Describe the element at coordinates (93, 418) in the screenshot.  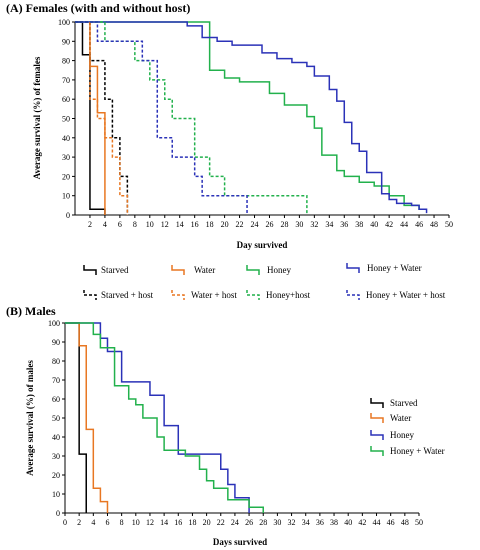
I see `panel-b-series-water` at that location.